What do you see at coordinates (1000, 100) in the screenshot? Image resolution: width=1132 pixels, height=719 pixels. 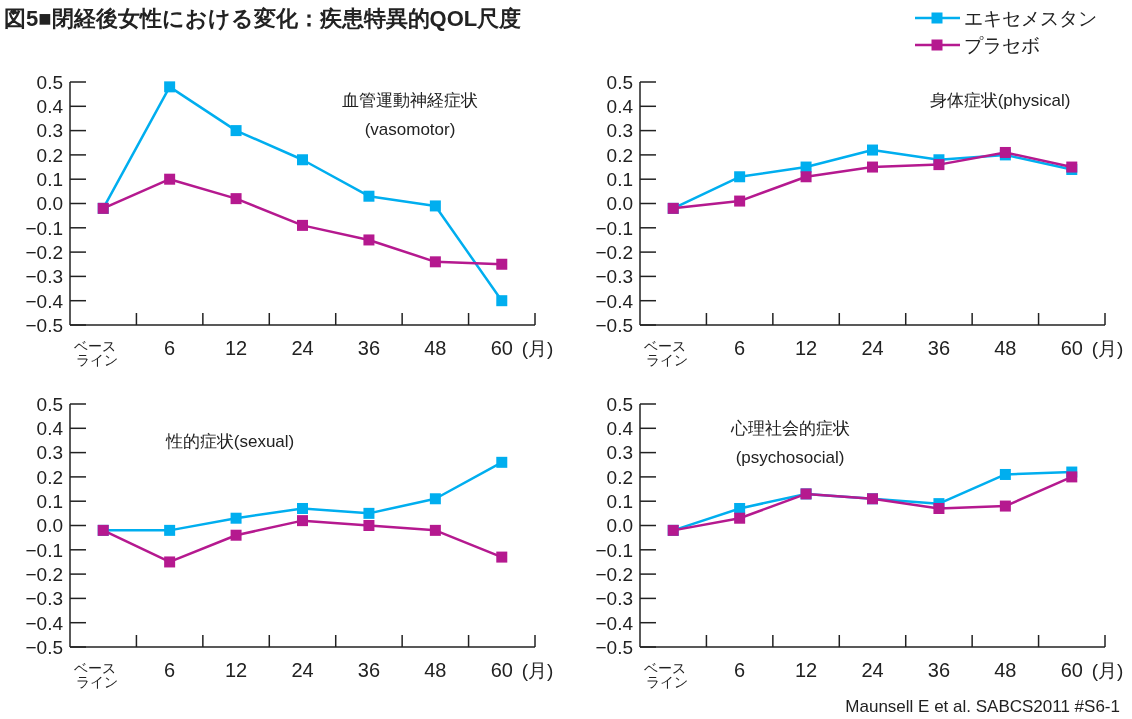 I see `text: 身体症状(physical)` at bounding box center [1000, 100].